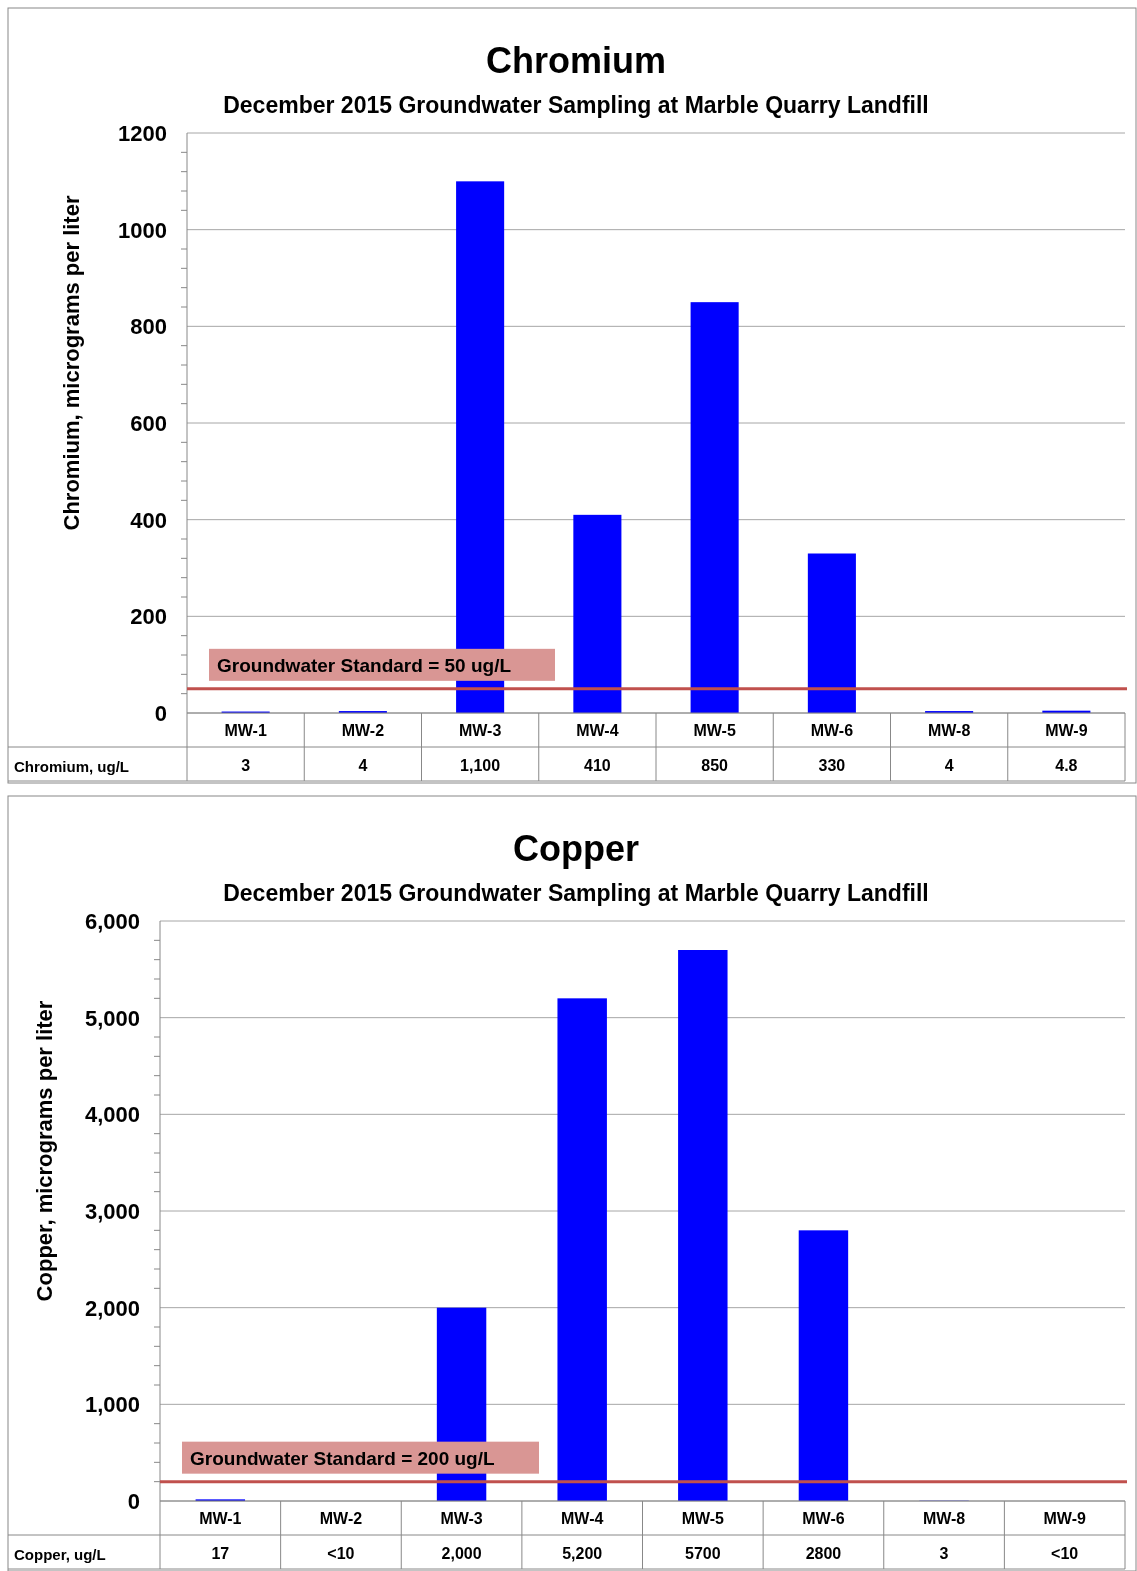 The image size is (1137, 1571). I want to click on y-axis-title: Chromium, micrograms per liter, so click(71, 363).